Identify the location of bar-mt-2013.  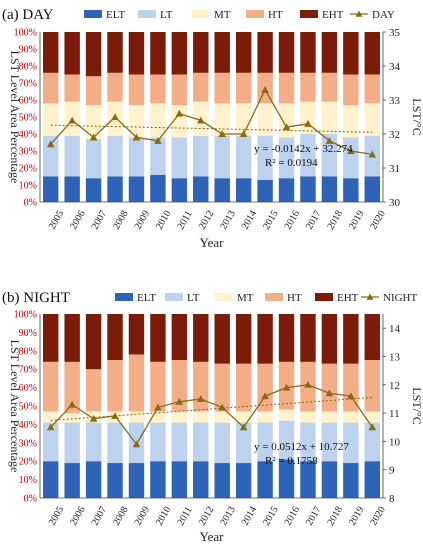
(222, 119).